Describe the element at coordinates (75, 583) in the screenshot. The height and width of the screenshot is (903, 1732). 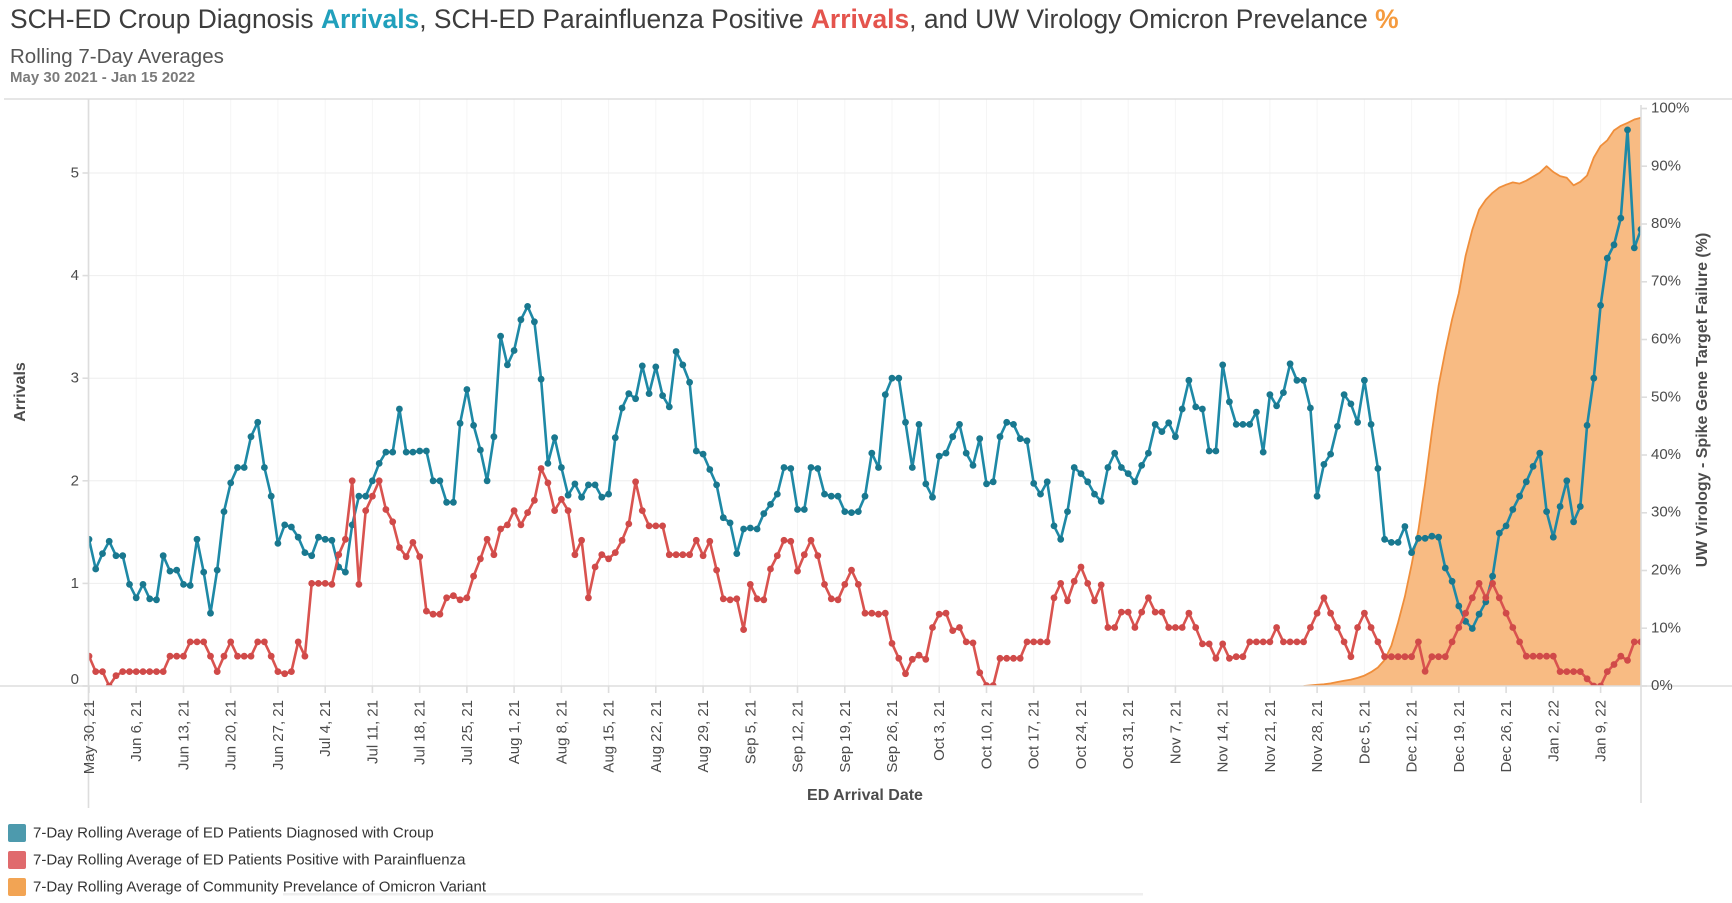
I see `svg-text: 1` at that location.